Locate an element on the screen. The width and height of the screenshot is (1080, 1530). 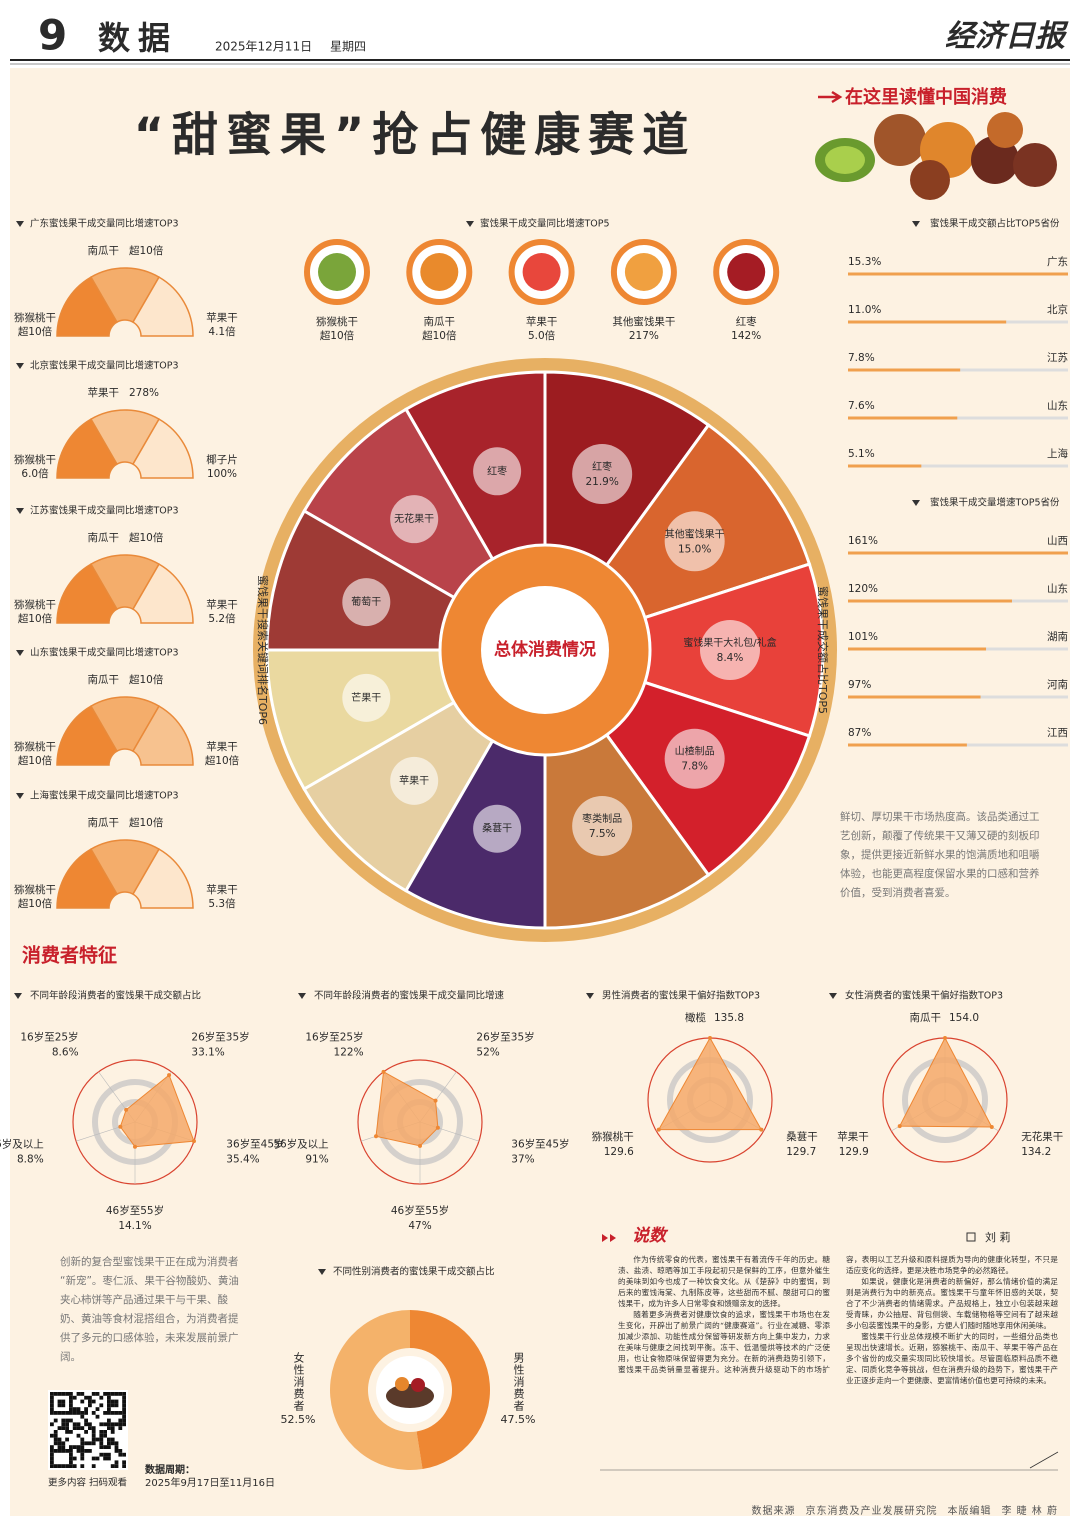
category-label: 椰子片 is located at coordinates (222, 459).